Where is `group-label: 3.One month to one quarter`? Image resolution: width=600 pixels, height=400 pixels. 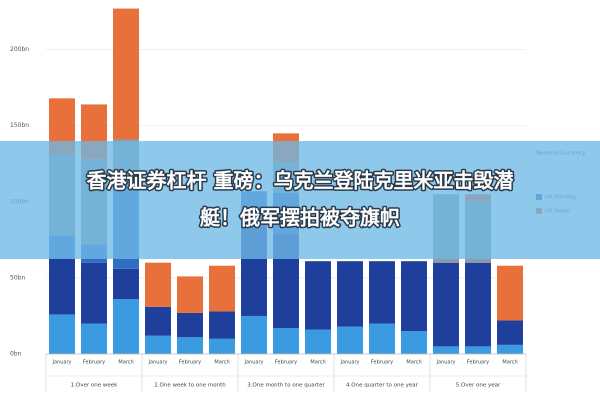 group-label: 3.One month to one quarter is located at coordinates (286, 386).